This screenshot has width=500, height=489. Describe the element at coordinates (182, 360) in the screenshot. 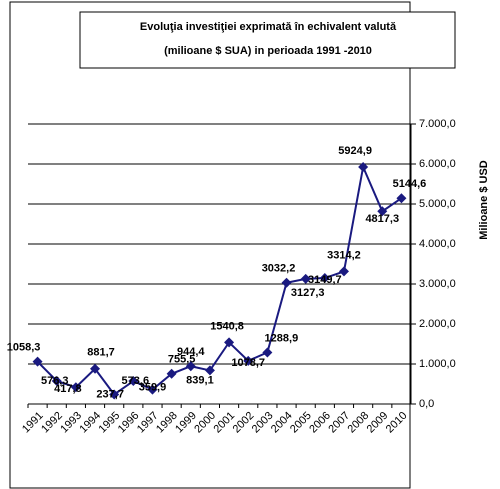

I see `data-label: 755,5` at that location.